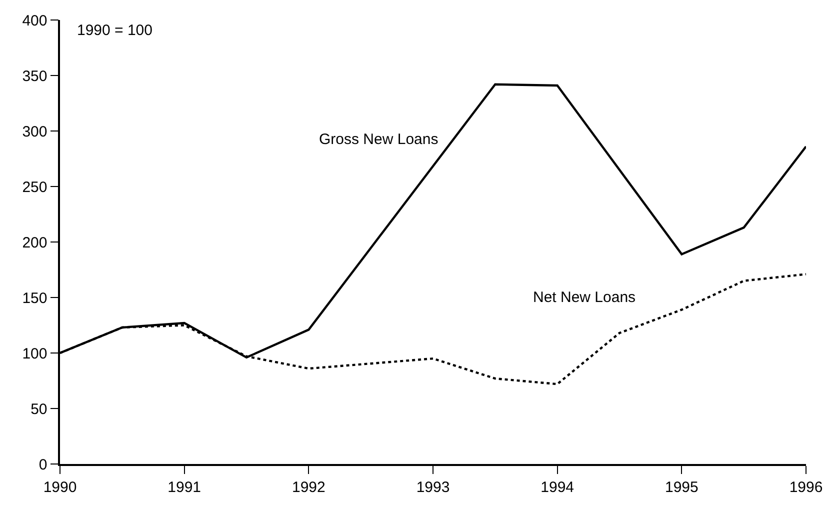 This screenshot has width=832, height=519. Describe the element at coordinates (35, 187) in the screenshot. I see `y-tick-label: 250` at that location.